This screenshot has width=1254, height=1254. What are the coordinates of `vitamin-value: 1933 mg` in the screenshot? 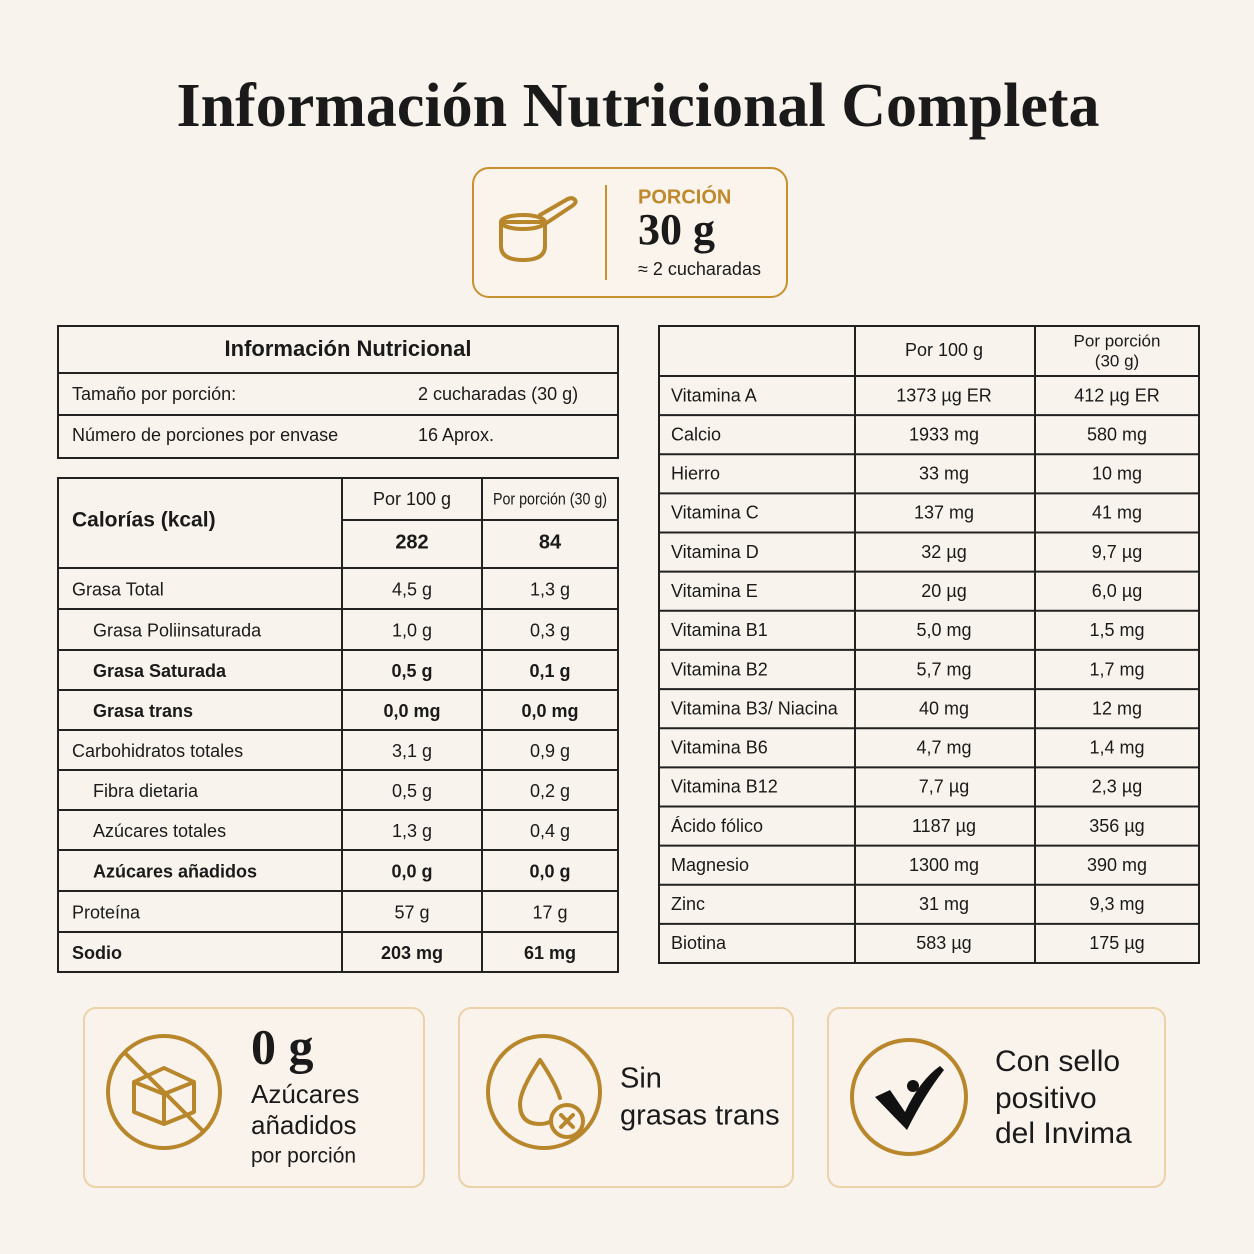 It's located at (944, 434).